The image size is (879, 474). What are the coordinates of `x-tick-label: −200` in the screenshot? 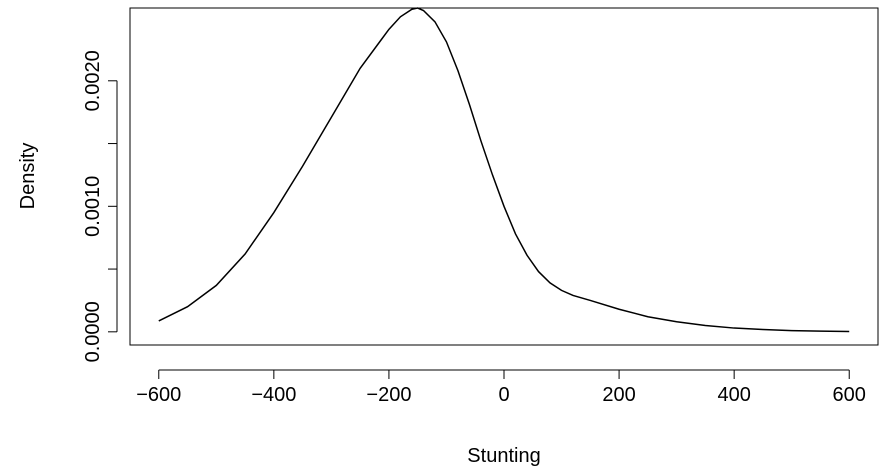 It's located at (388, 395).